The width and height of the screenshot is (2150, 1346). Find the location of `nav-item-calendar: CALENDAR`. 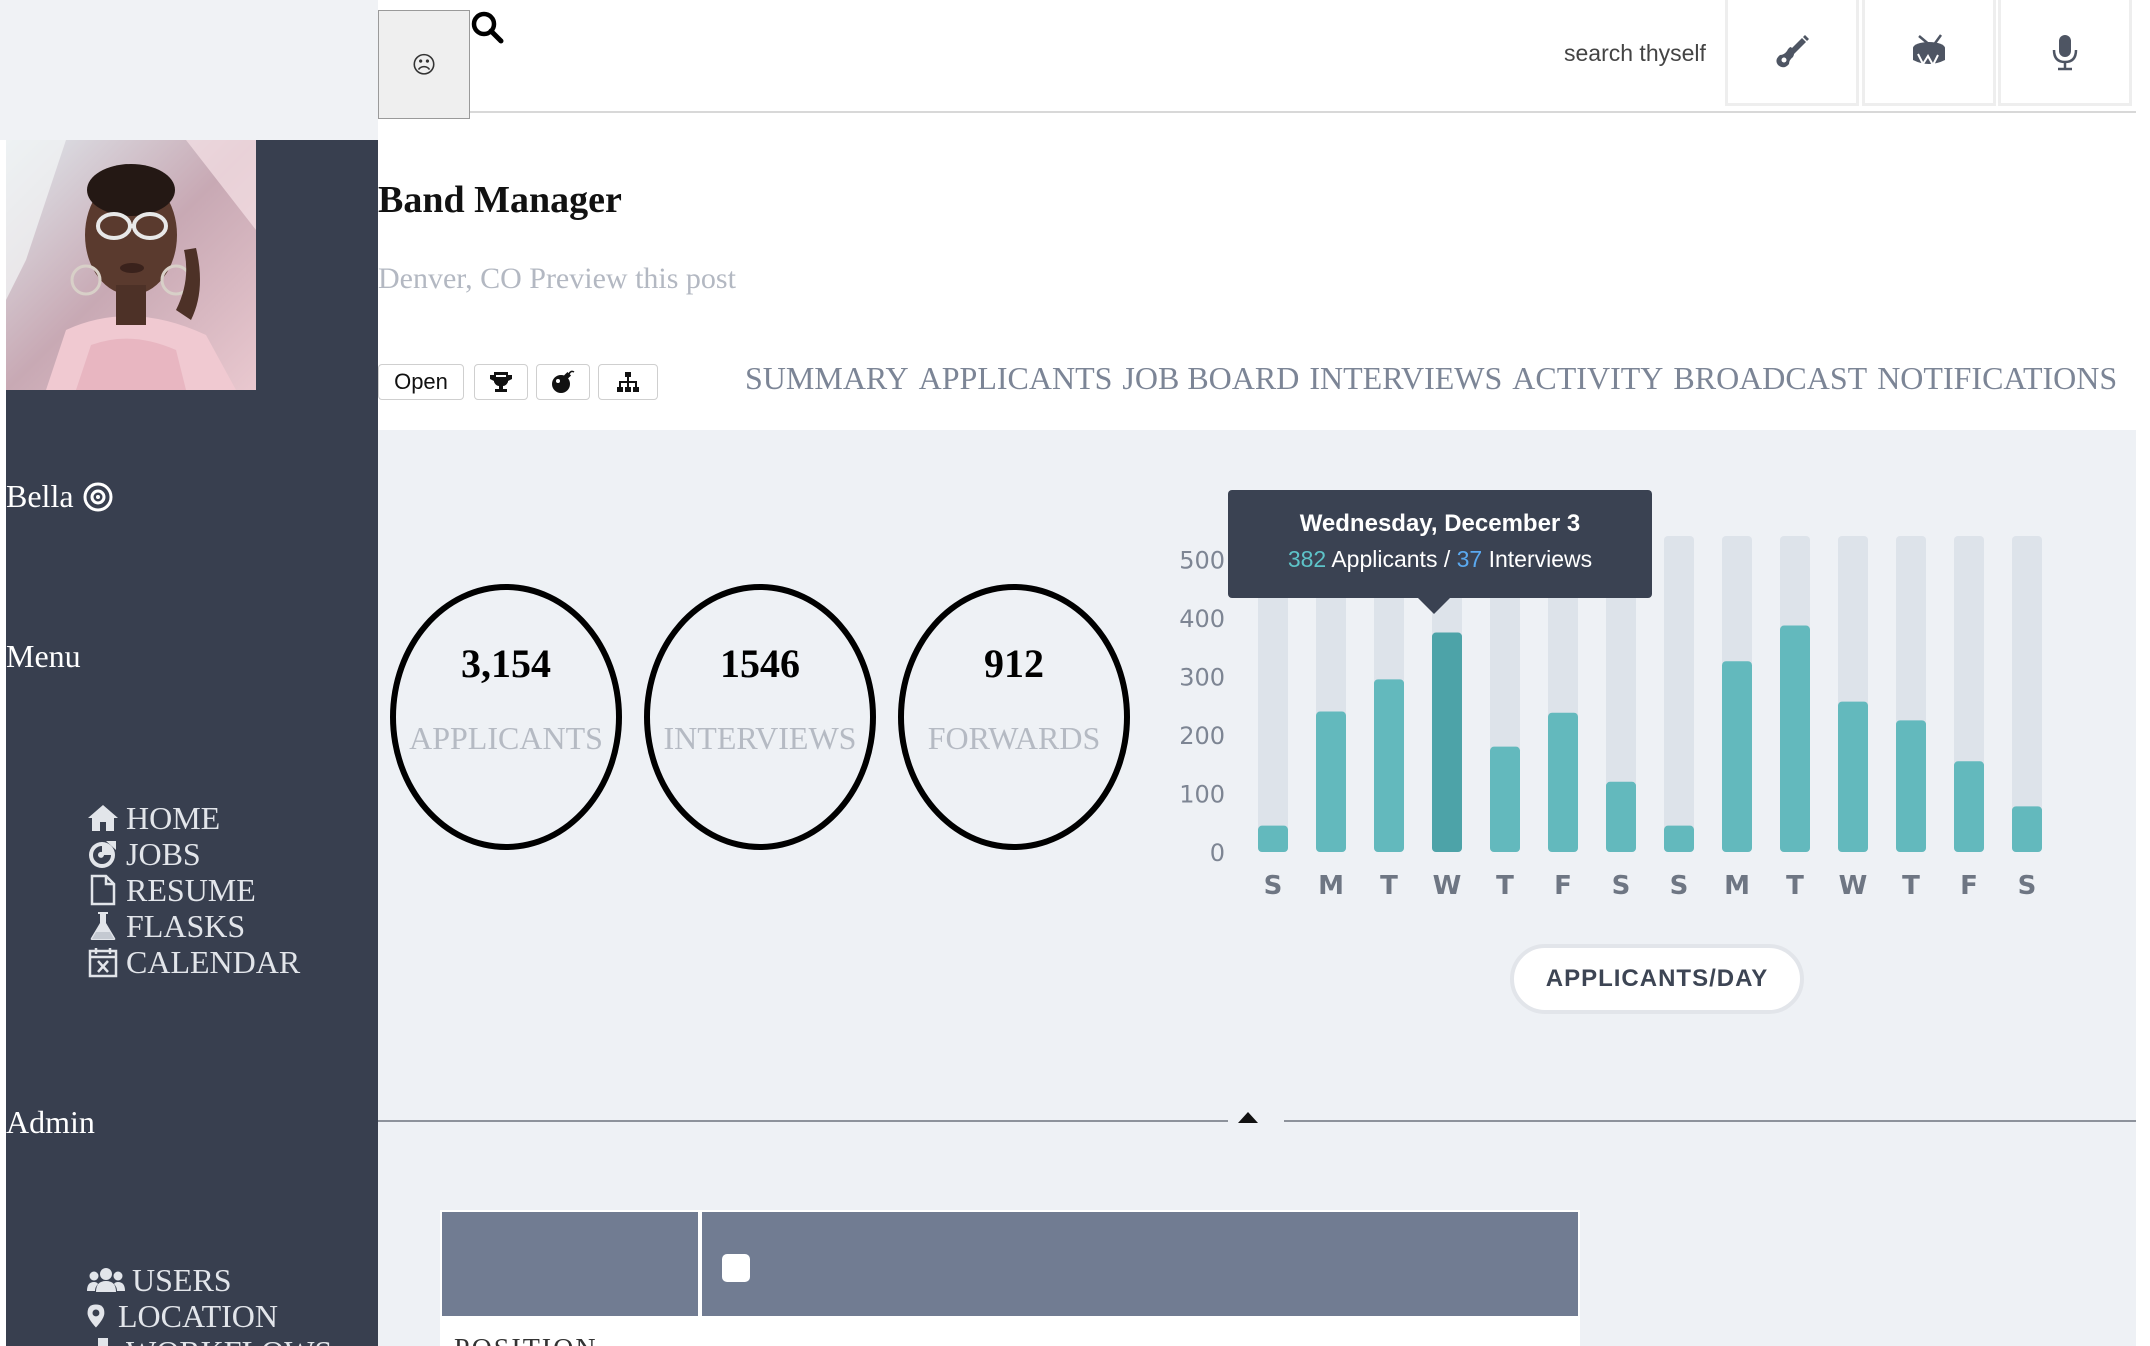

nav-item-calendar: CALENDAR is located at coordinates (193, 962).